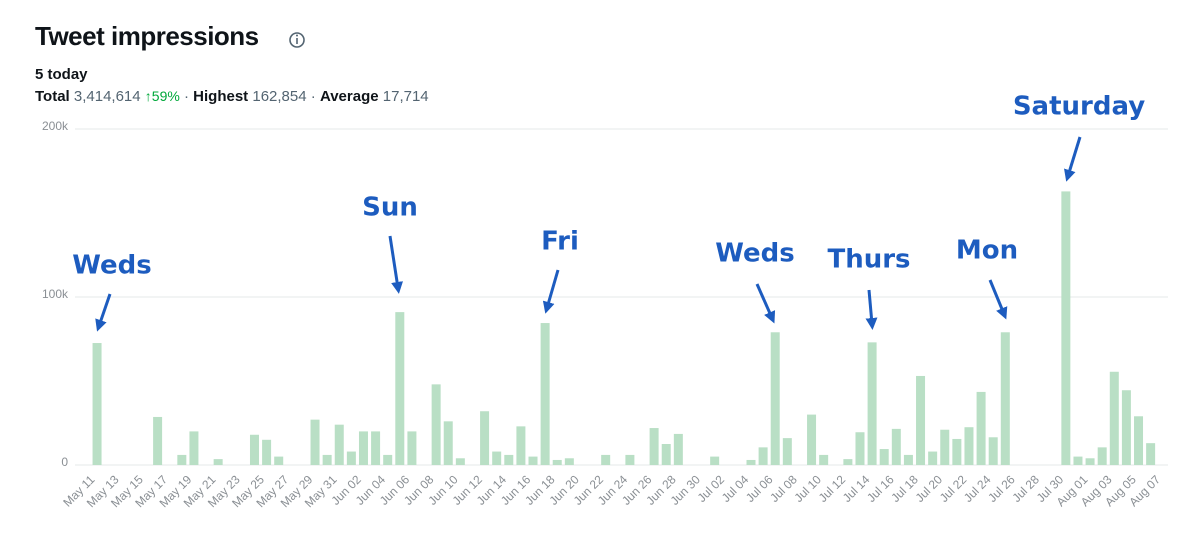 This screenshot has width=1200, height=543. I want to click on annotation: Thurs, so click(868, 260).